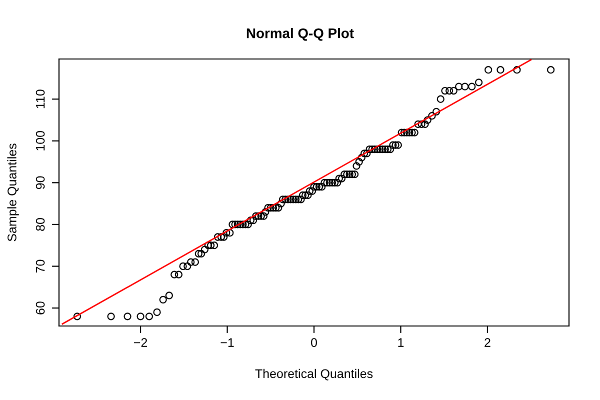 Image resolution: width=600 pixels, height=400 pixels. I want to click on y-tick-label: 70, so click(40, 266).